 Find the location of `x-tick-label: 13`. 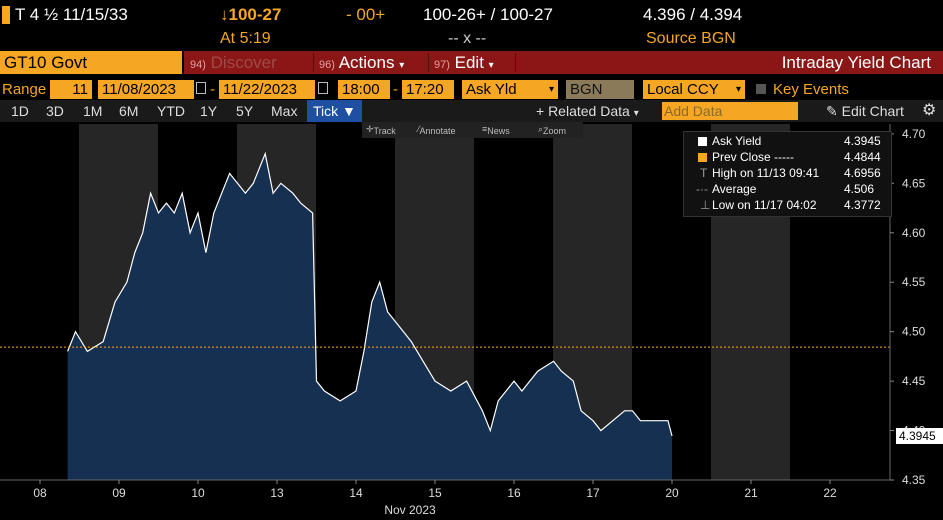

x-tick-label: 13 is located at coordinates (277, 493).